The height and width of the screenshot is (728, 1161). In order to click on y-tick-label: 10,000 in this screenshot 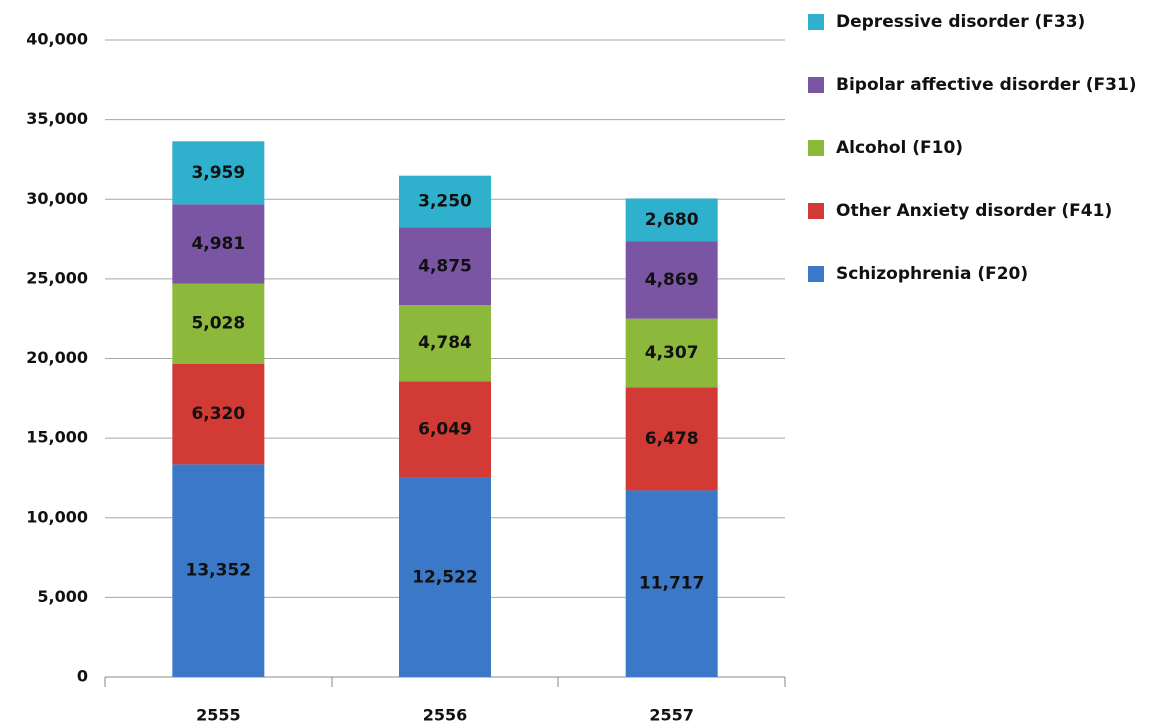, I will do `click(57, 516)`.